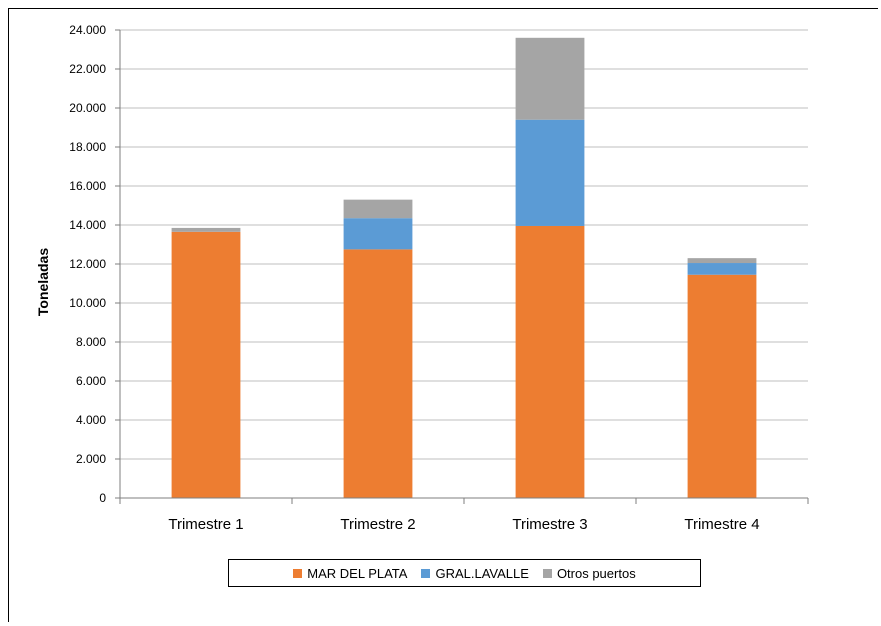 Image resolution: width=881 pixels, height=626 pixels. I want to click on y-tick-label: 22.000, so click(87, 69).